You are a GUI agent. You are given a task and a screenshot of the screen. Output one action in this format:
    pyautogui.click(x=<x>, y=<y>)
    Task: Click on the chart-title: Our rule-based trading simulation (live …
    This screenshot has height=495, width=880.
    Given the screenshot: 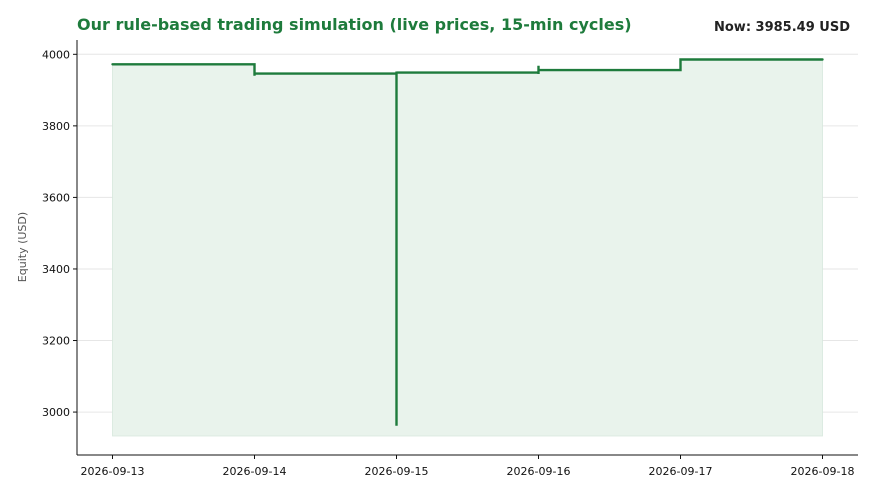 What is the action you would take?
    pyautogui.click(x=354, y=24)
    